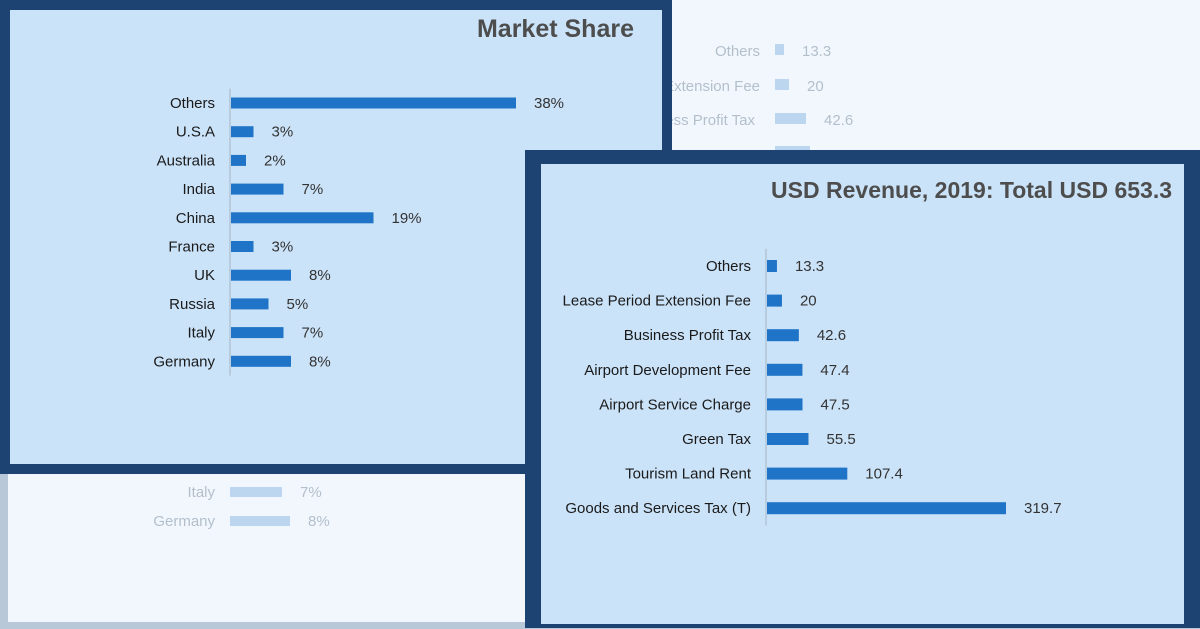 The image size is (1200, 629). Describe the element at coordinates (688, 474) in the screenshot. I see `category-label-tourism-land-rent: Tourism Land Rent` at that location.